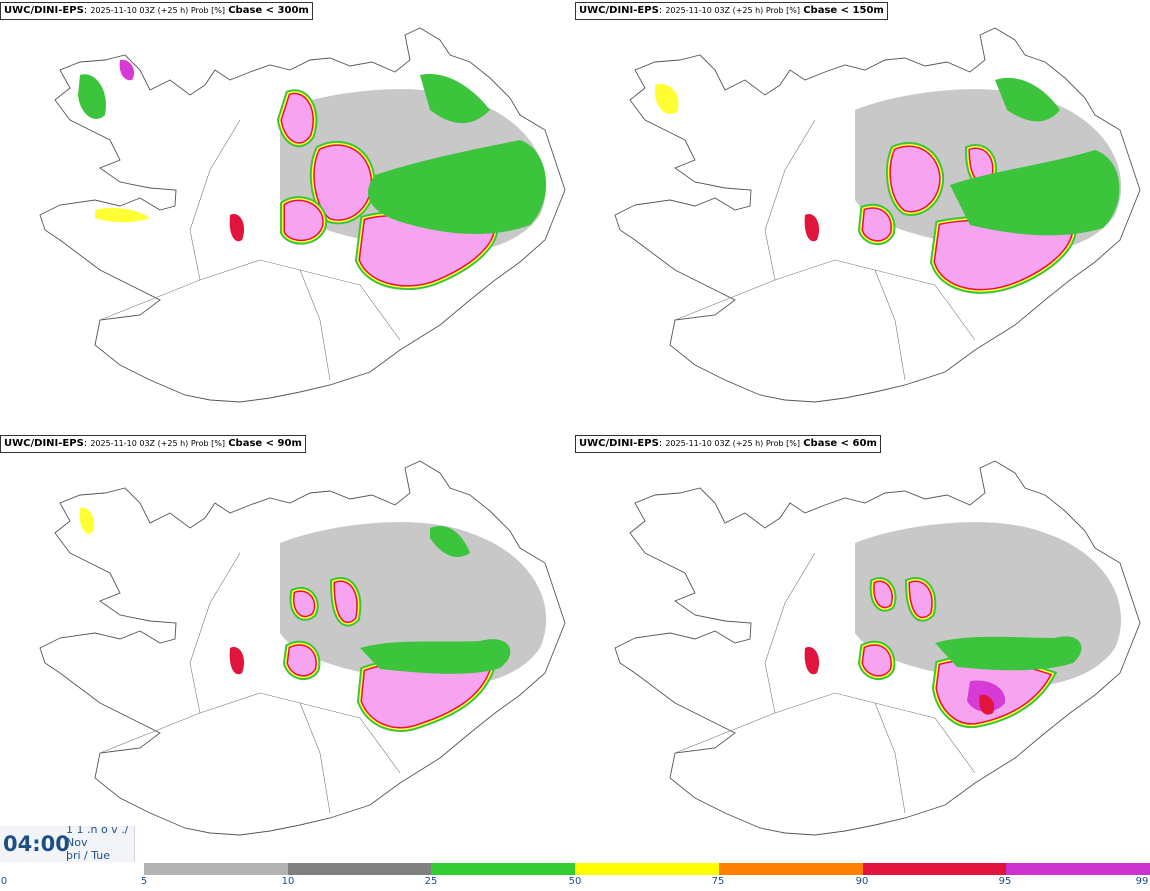 This screenshot has width=1150, height=891. Describe the element at coordinates (4, 881) in the screenshot. I see `tick-label: 0` at that location.